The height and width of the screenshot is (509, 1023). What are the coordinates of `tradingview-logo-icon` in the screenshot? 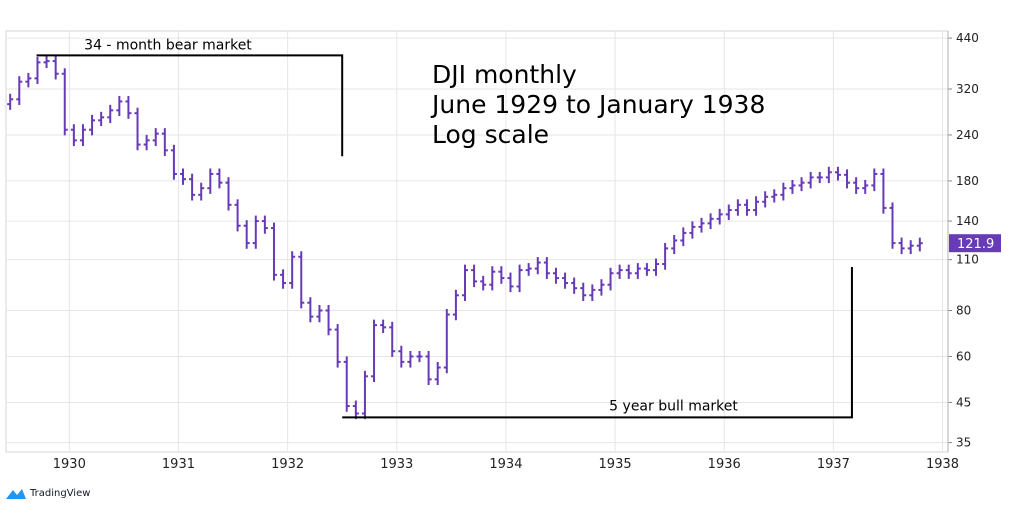 It's located at (16, 494).